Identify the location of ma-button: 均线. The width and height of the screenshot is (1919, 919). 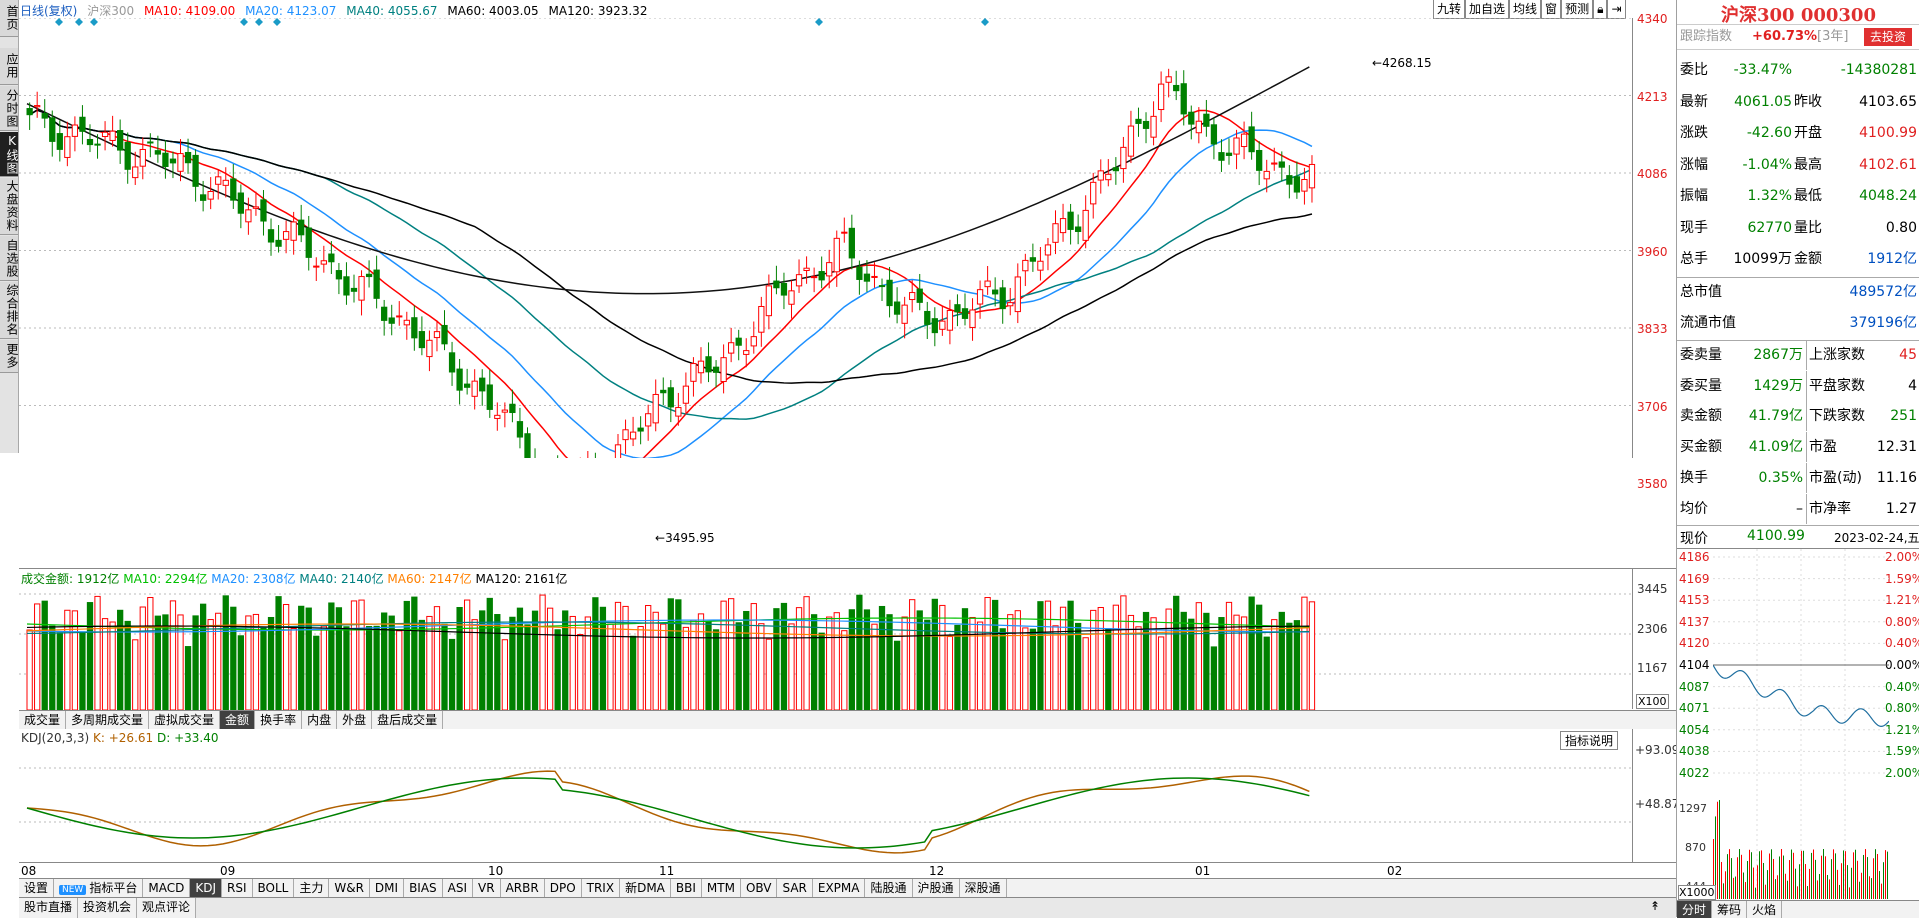
(1525, 9).